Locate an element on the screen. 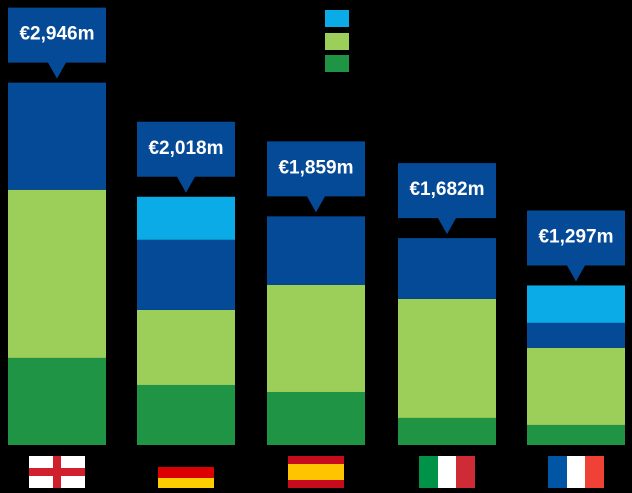 The height and width of the screenshot is (493, 632). total-label: €1,859m is located at coordinates (315, 167).